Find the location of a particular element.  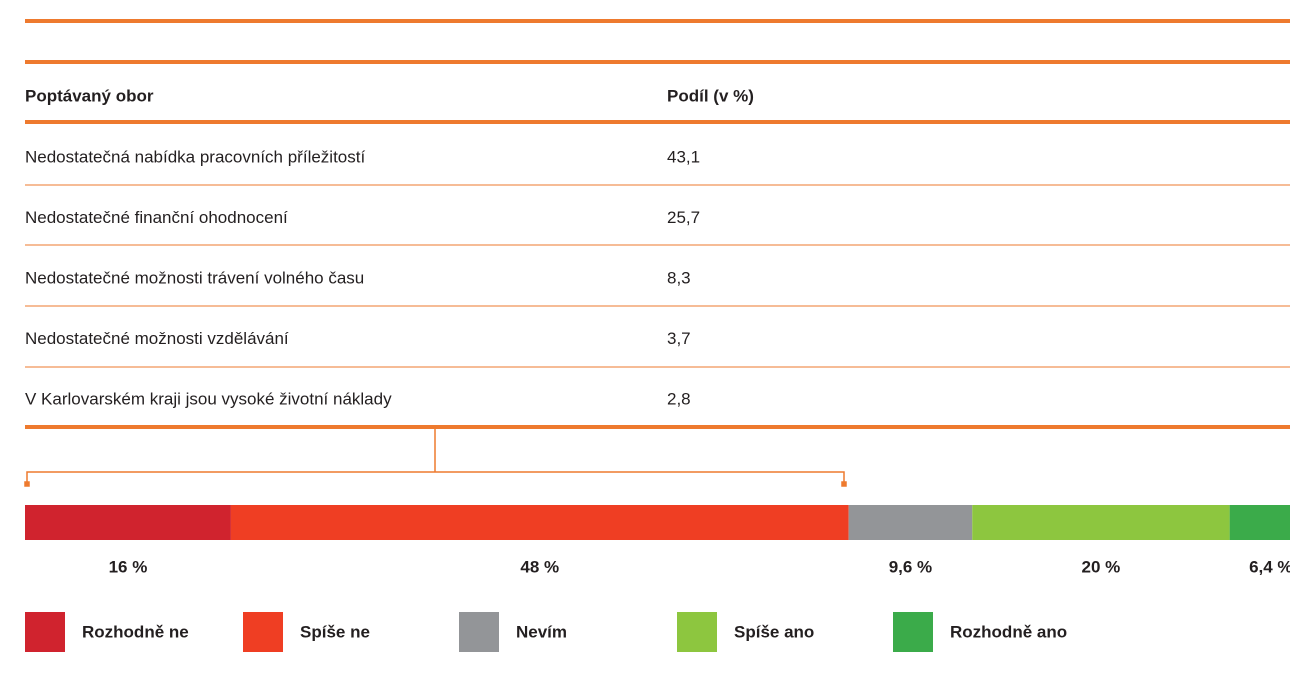

data-label: 20 % is located at coordinates (1101, 566).